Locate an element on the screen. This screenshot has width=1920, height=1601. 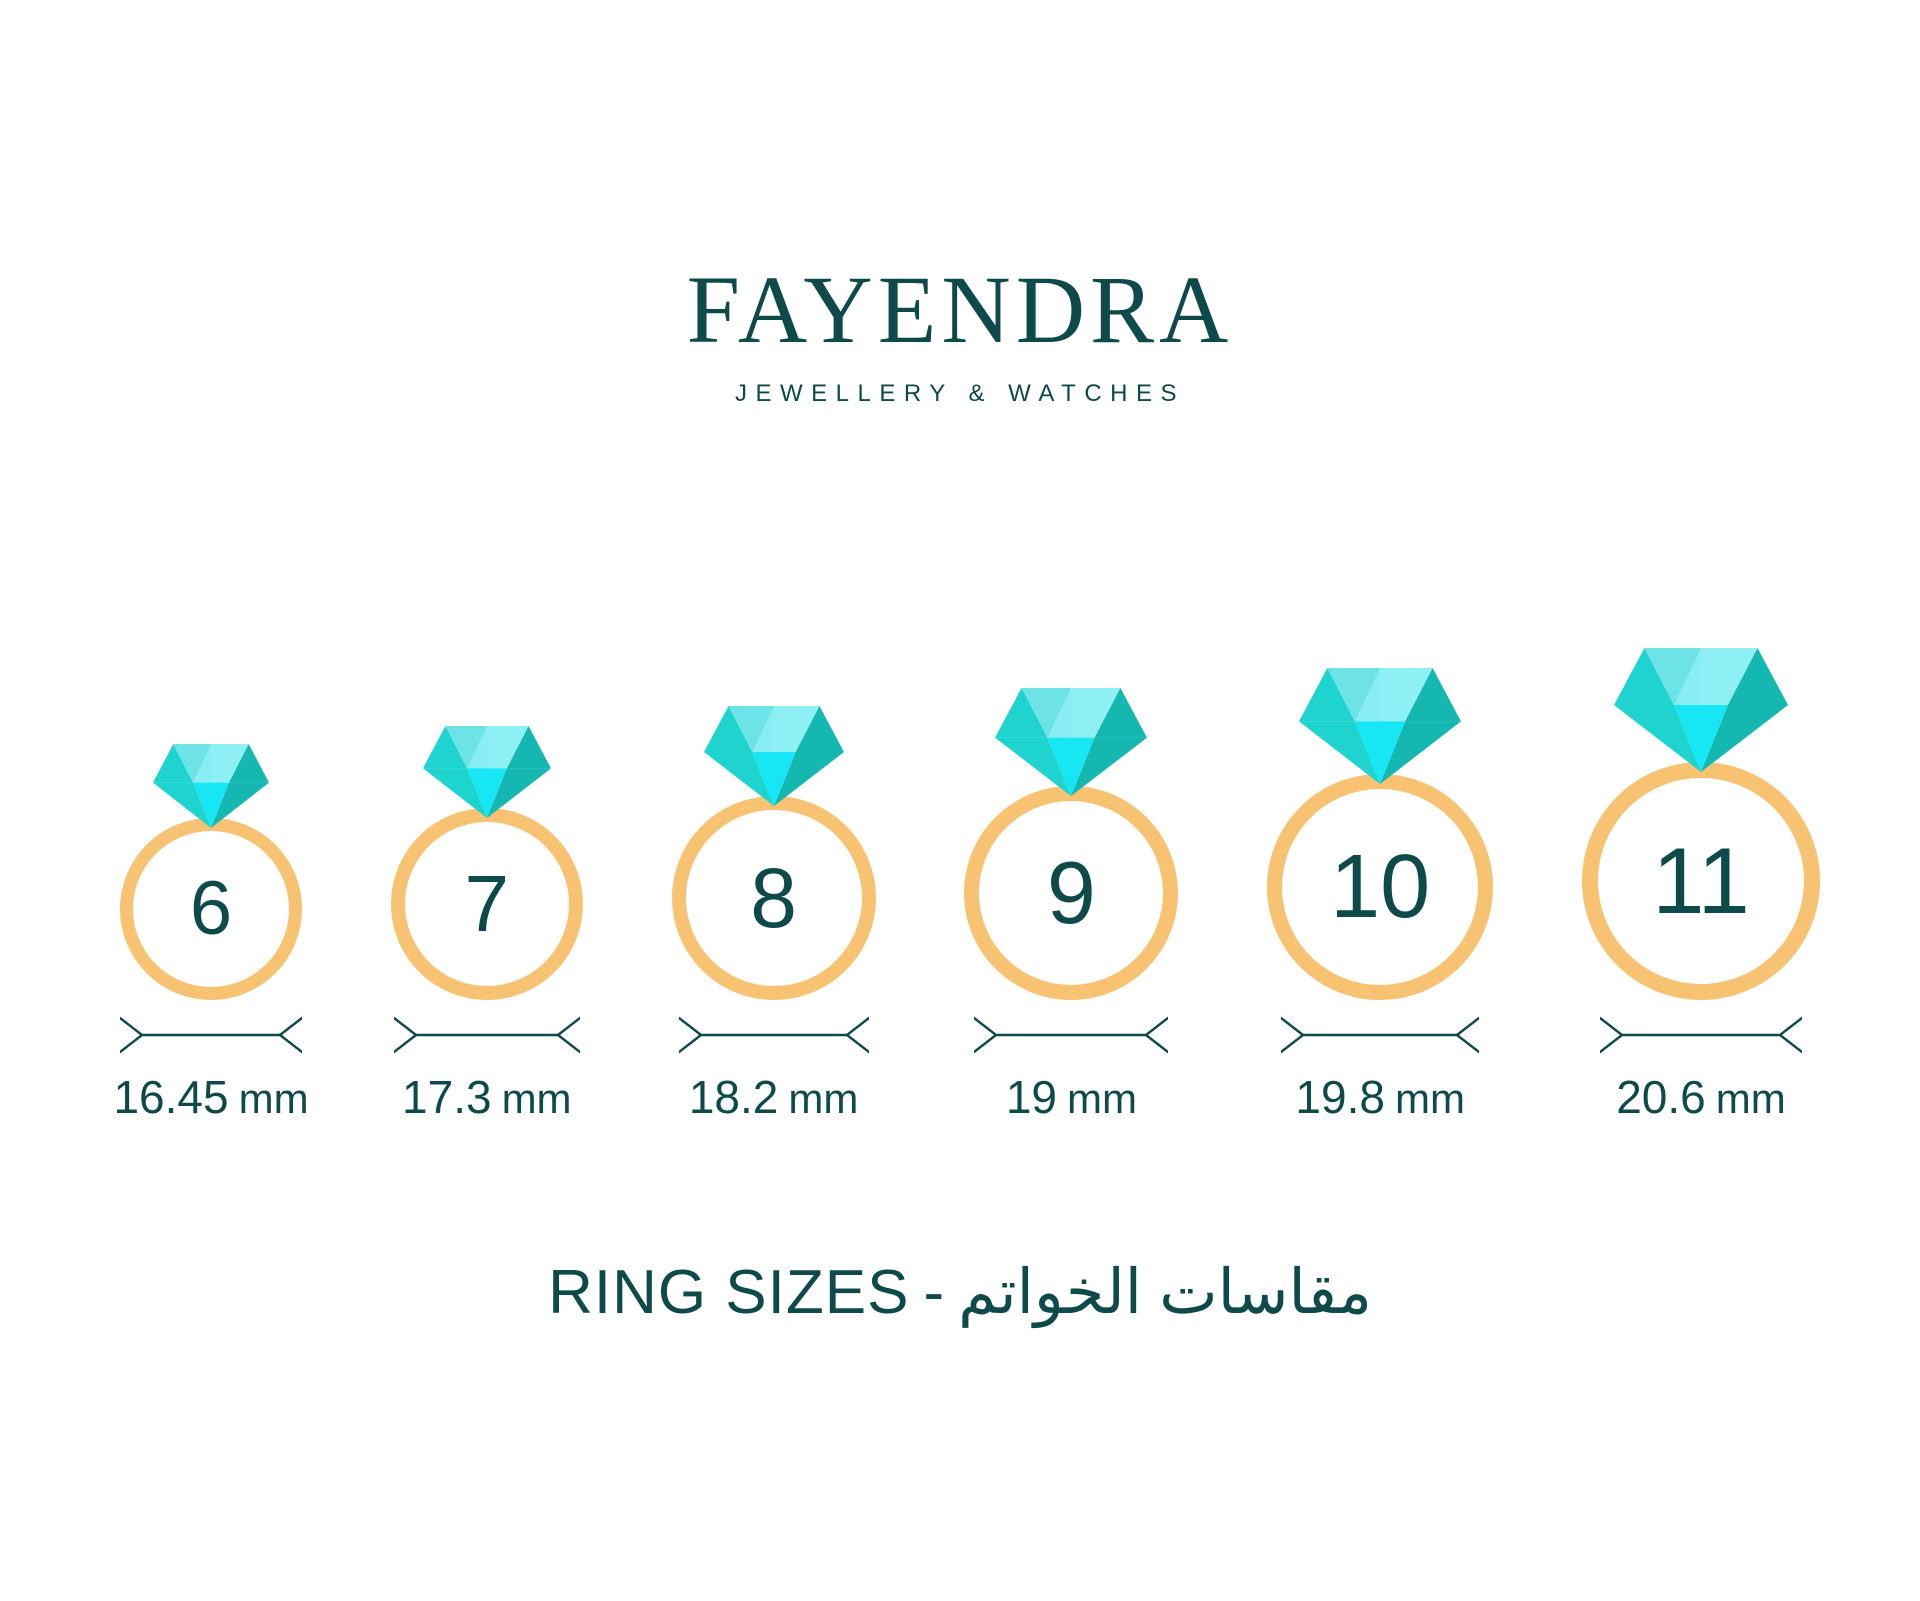
measurement-label-row: 16.45 mm 17.3 mm 18.2 mm 19 mm 19.8 mm 20.6 mm is located at coordinates (966, 1105).